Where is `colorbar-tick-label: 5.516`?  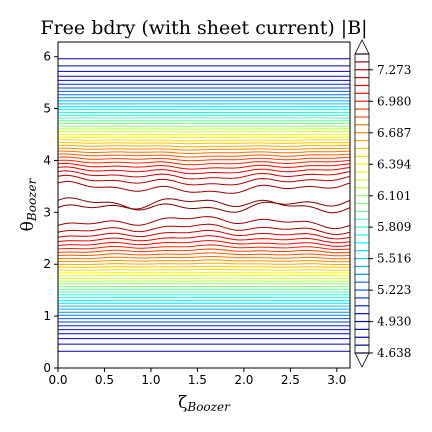
colorbar-tick-label: 5.516 is located at coordinates (394, 259).